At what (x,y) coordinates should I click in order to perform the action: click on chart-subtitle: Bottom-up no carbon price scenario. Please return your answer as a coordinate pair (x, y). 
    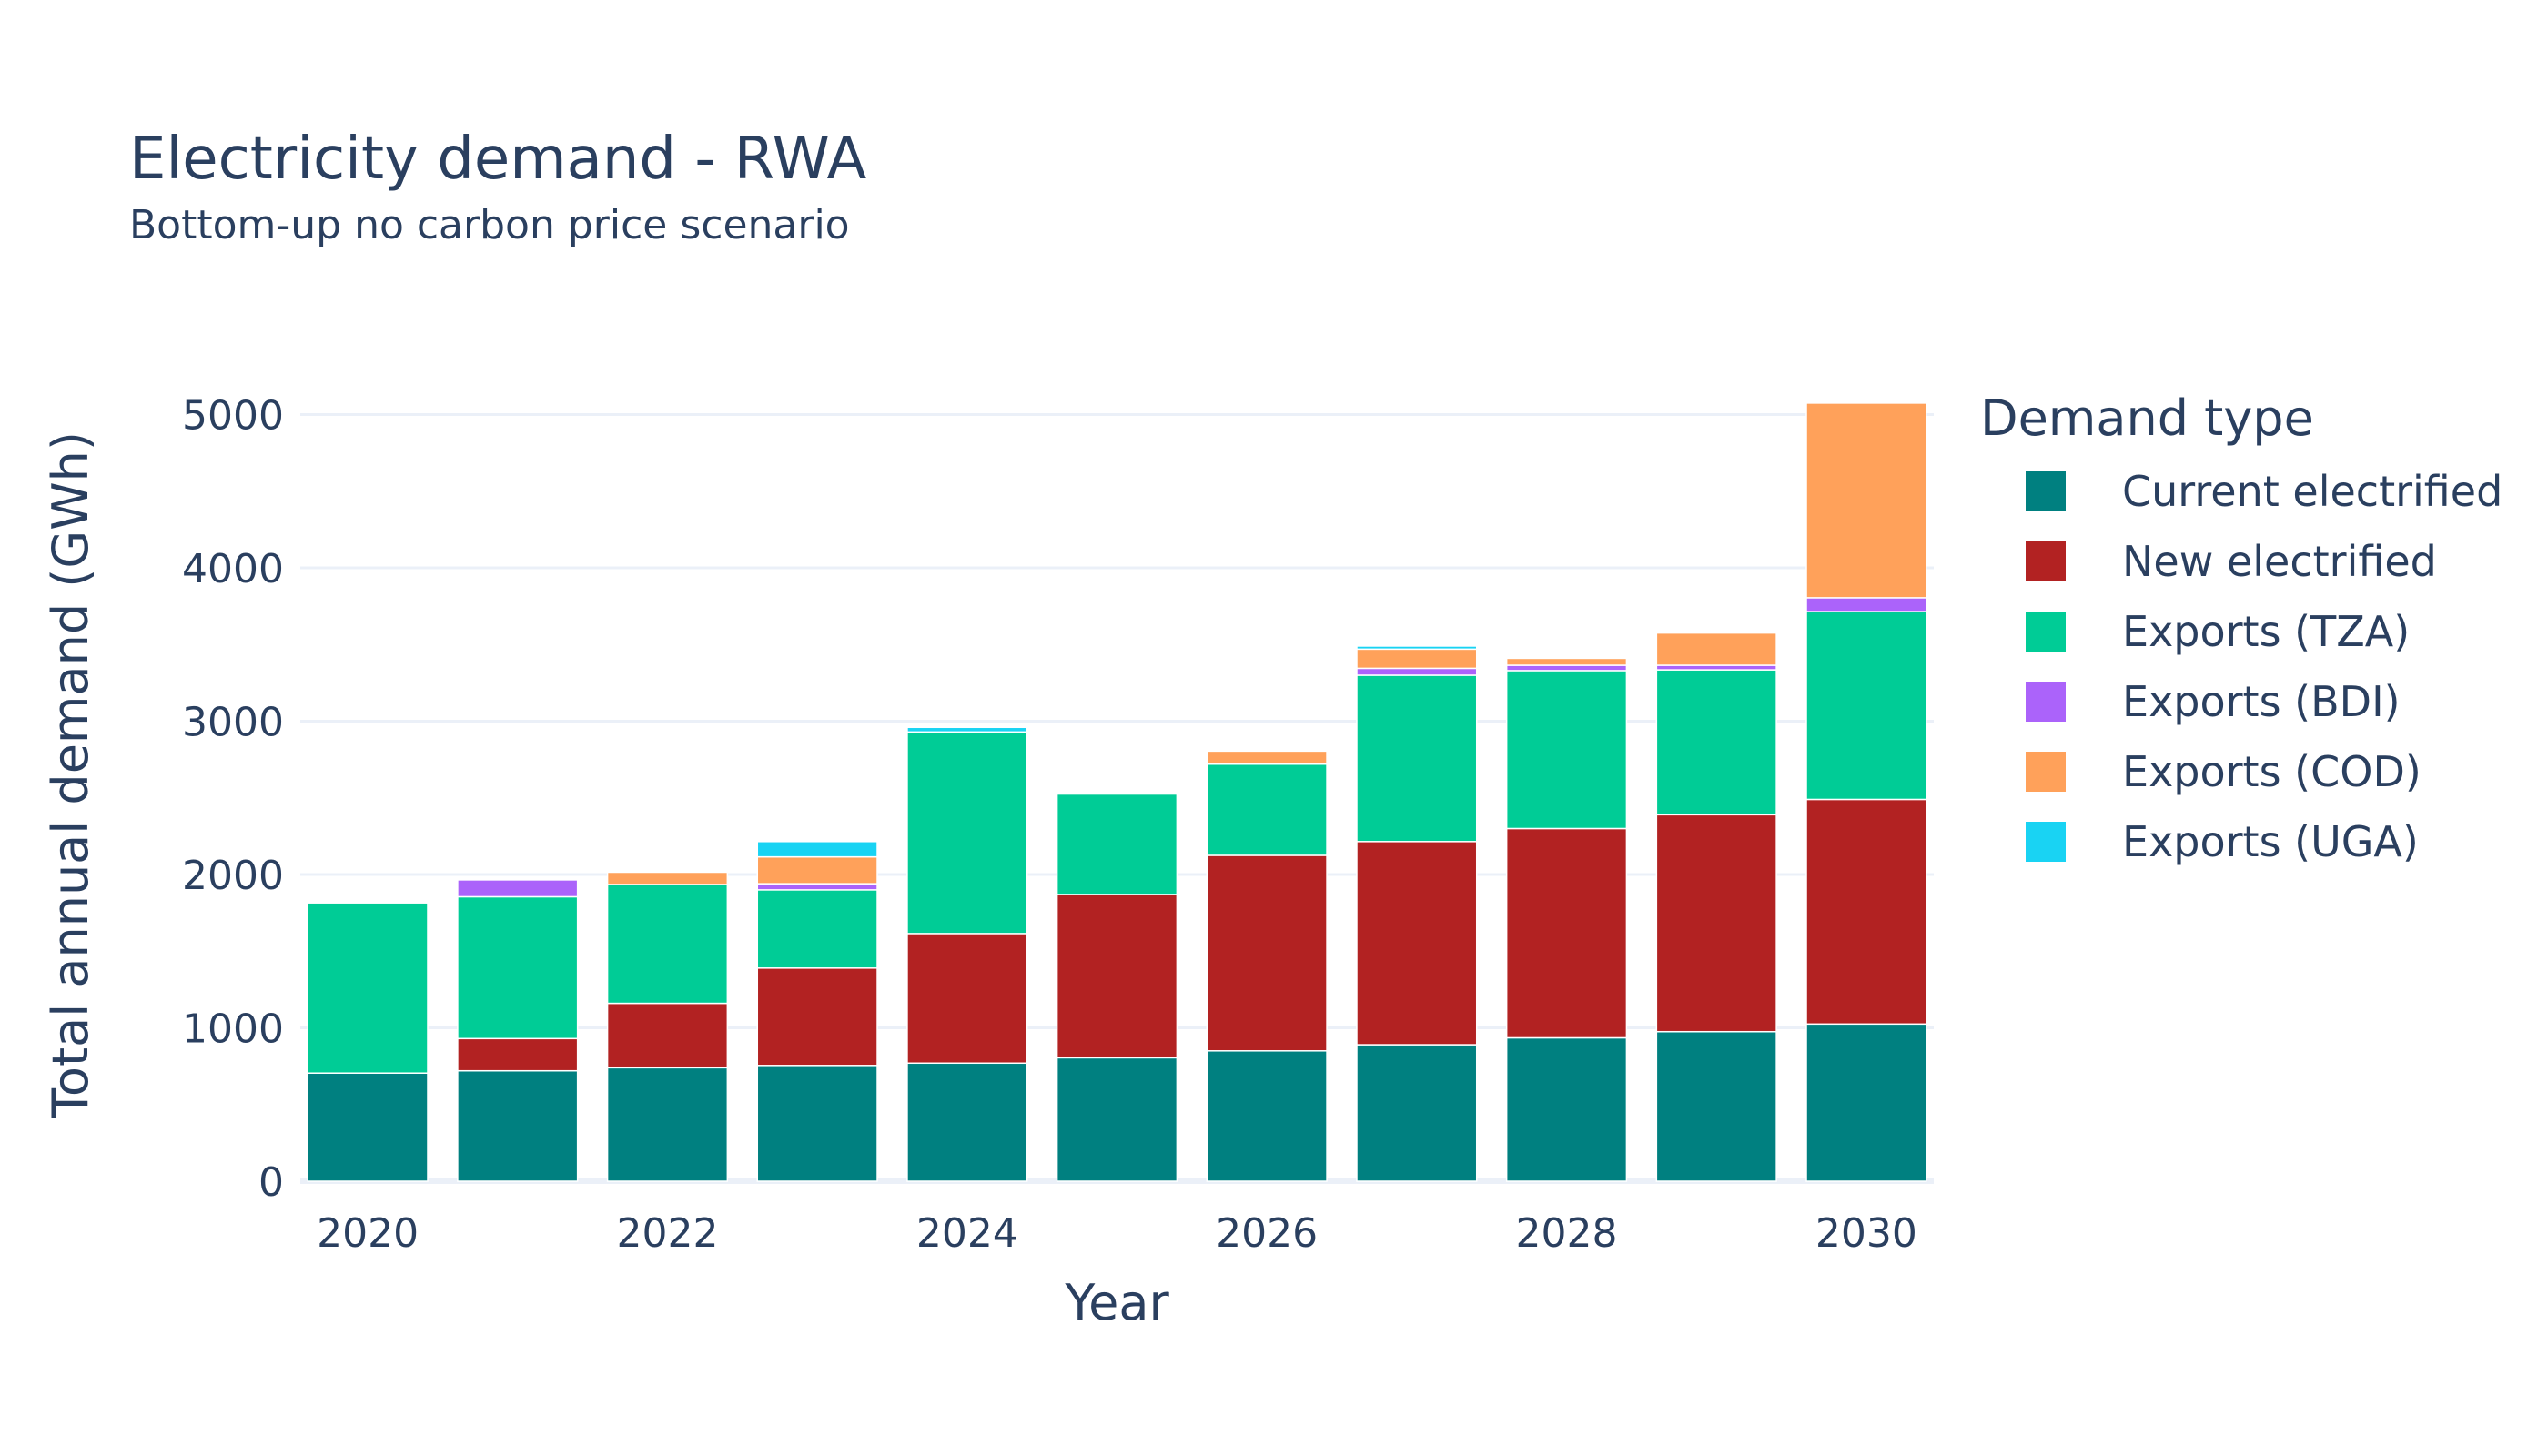
    Looking at the image, I should click on (490, 225).